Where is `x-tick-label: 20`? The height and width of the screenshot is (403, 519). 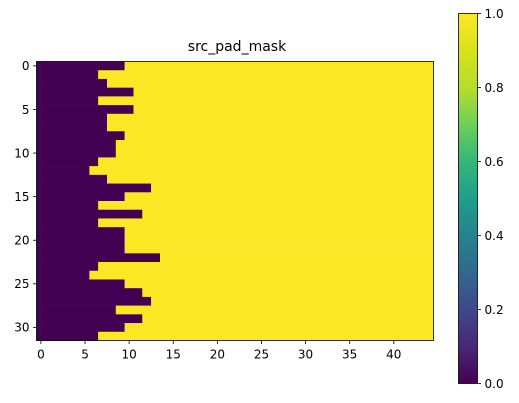 x-tick-label: 20 is located at coordinates (217, 355).